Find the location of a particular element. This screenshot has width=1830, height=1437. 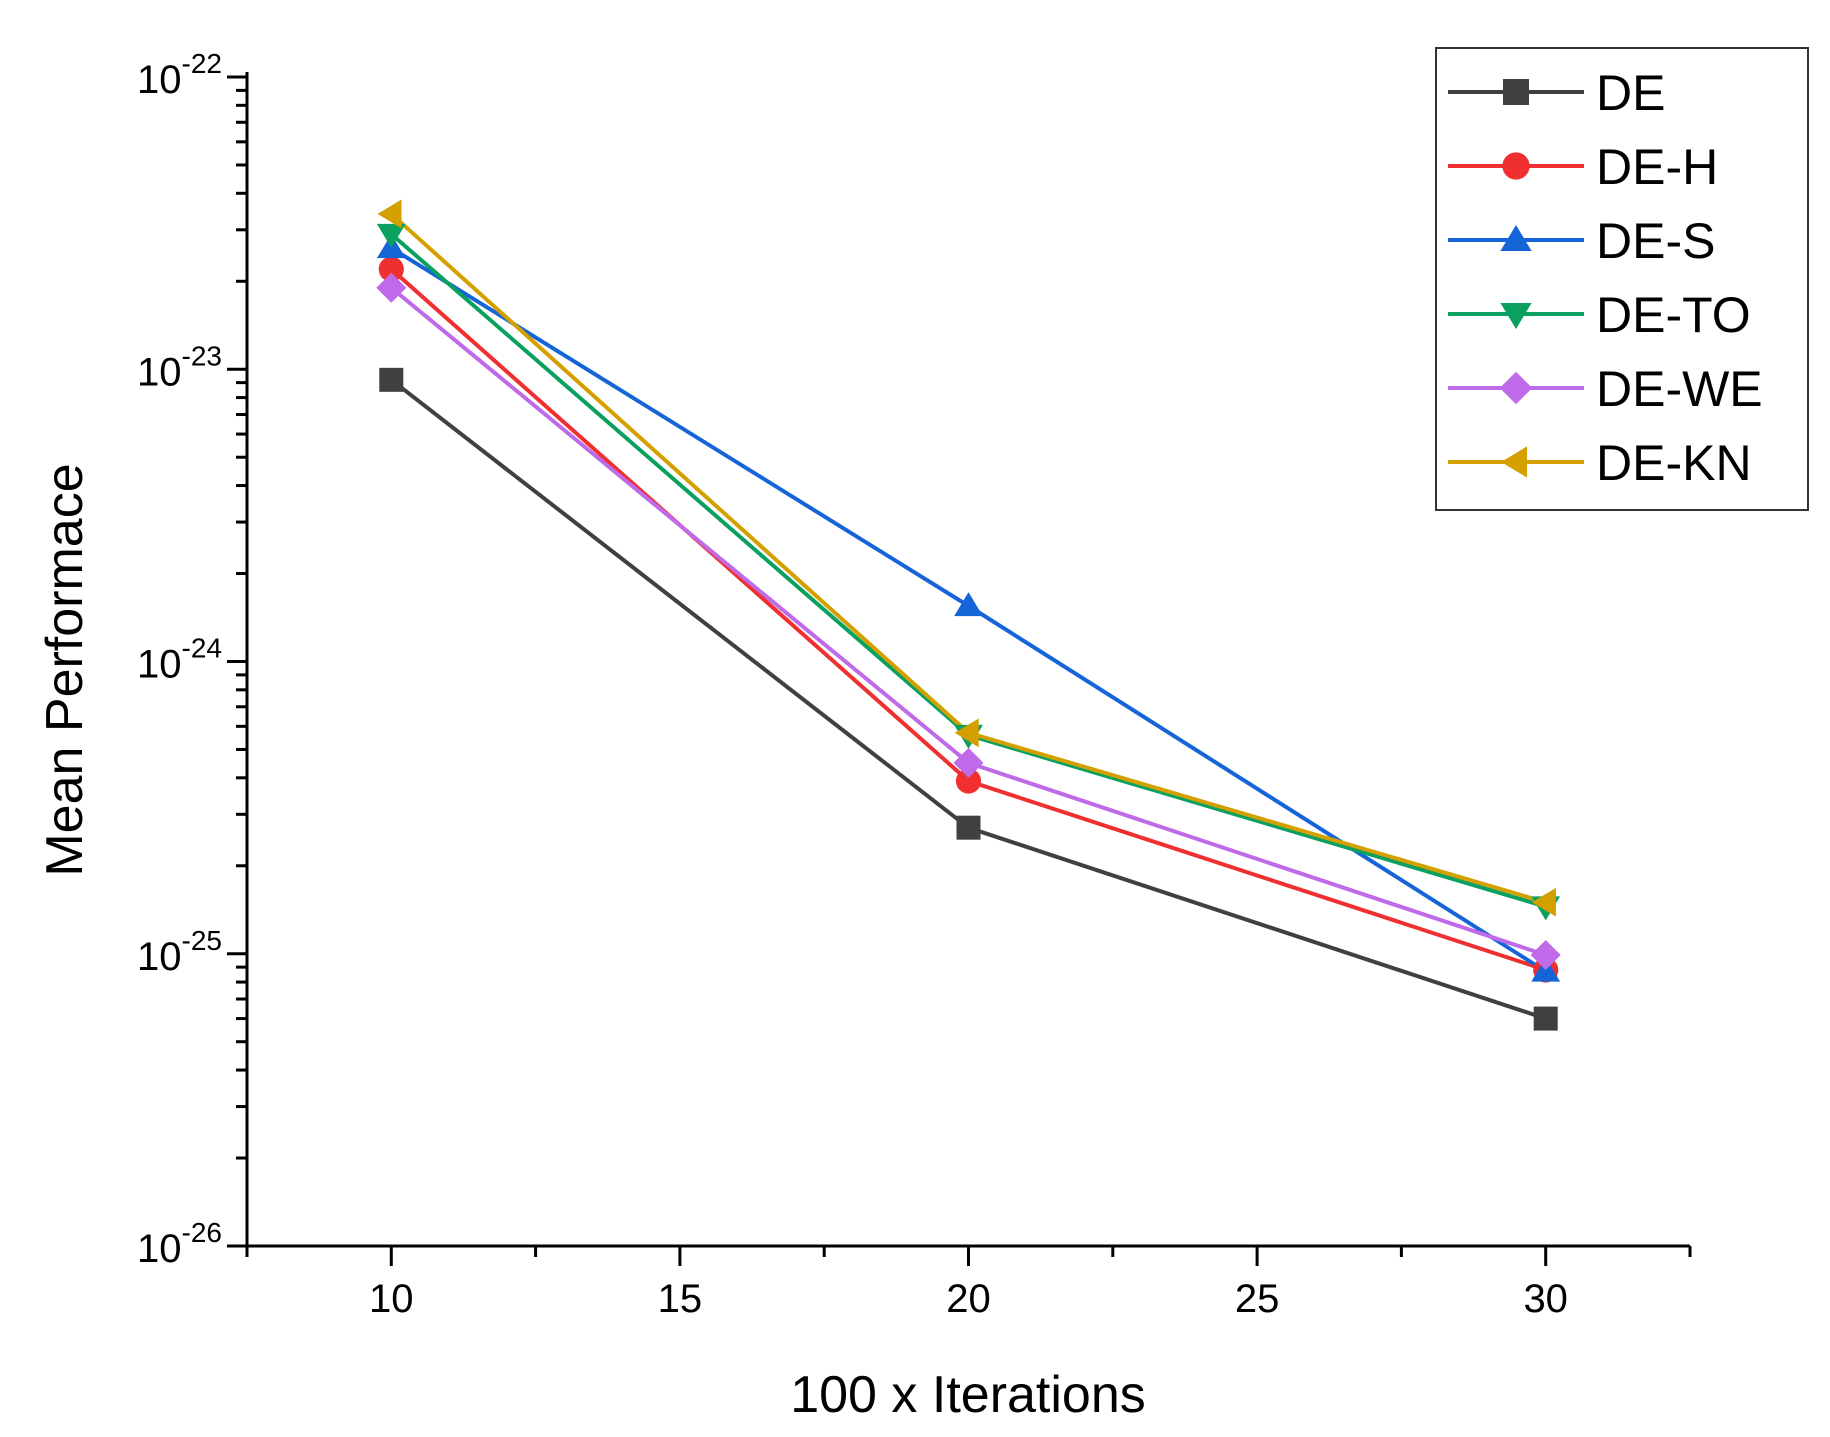

legend-label: DE-S is located at coordinates (1655, 241).